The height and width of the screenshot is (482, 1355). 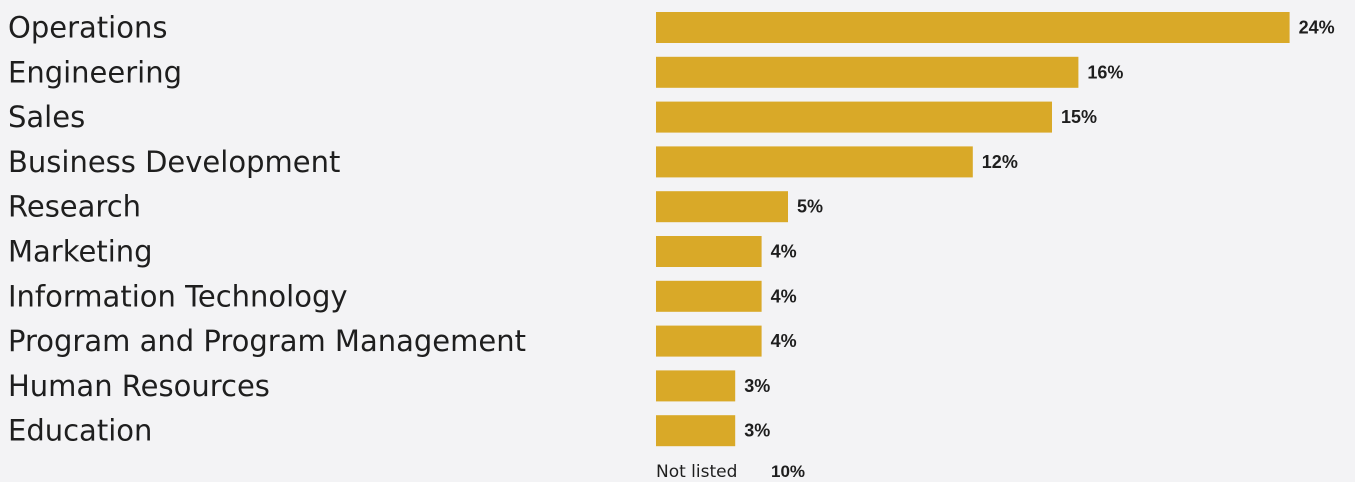 I want to click on not-listed-label: Not listed, so click(x=696, y=472).